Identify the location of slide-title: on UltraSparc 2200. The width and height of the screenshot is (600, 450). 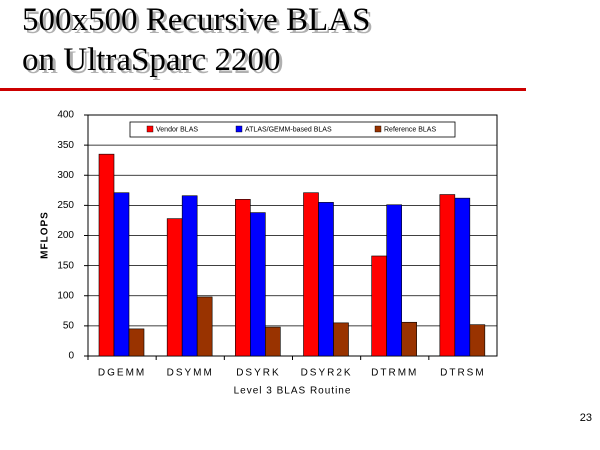
(151, 60).